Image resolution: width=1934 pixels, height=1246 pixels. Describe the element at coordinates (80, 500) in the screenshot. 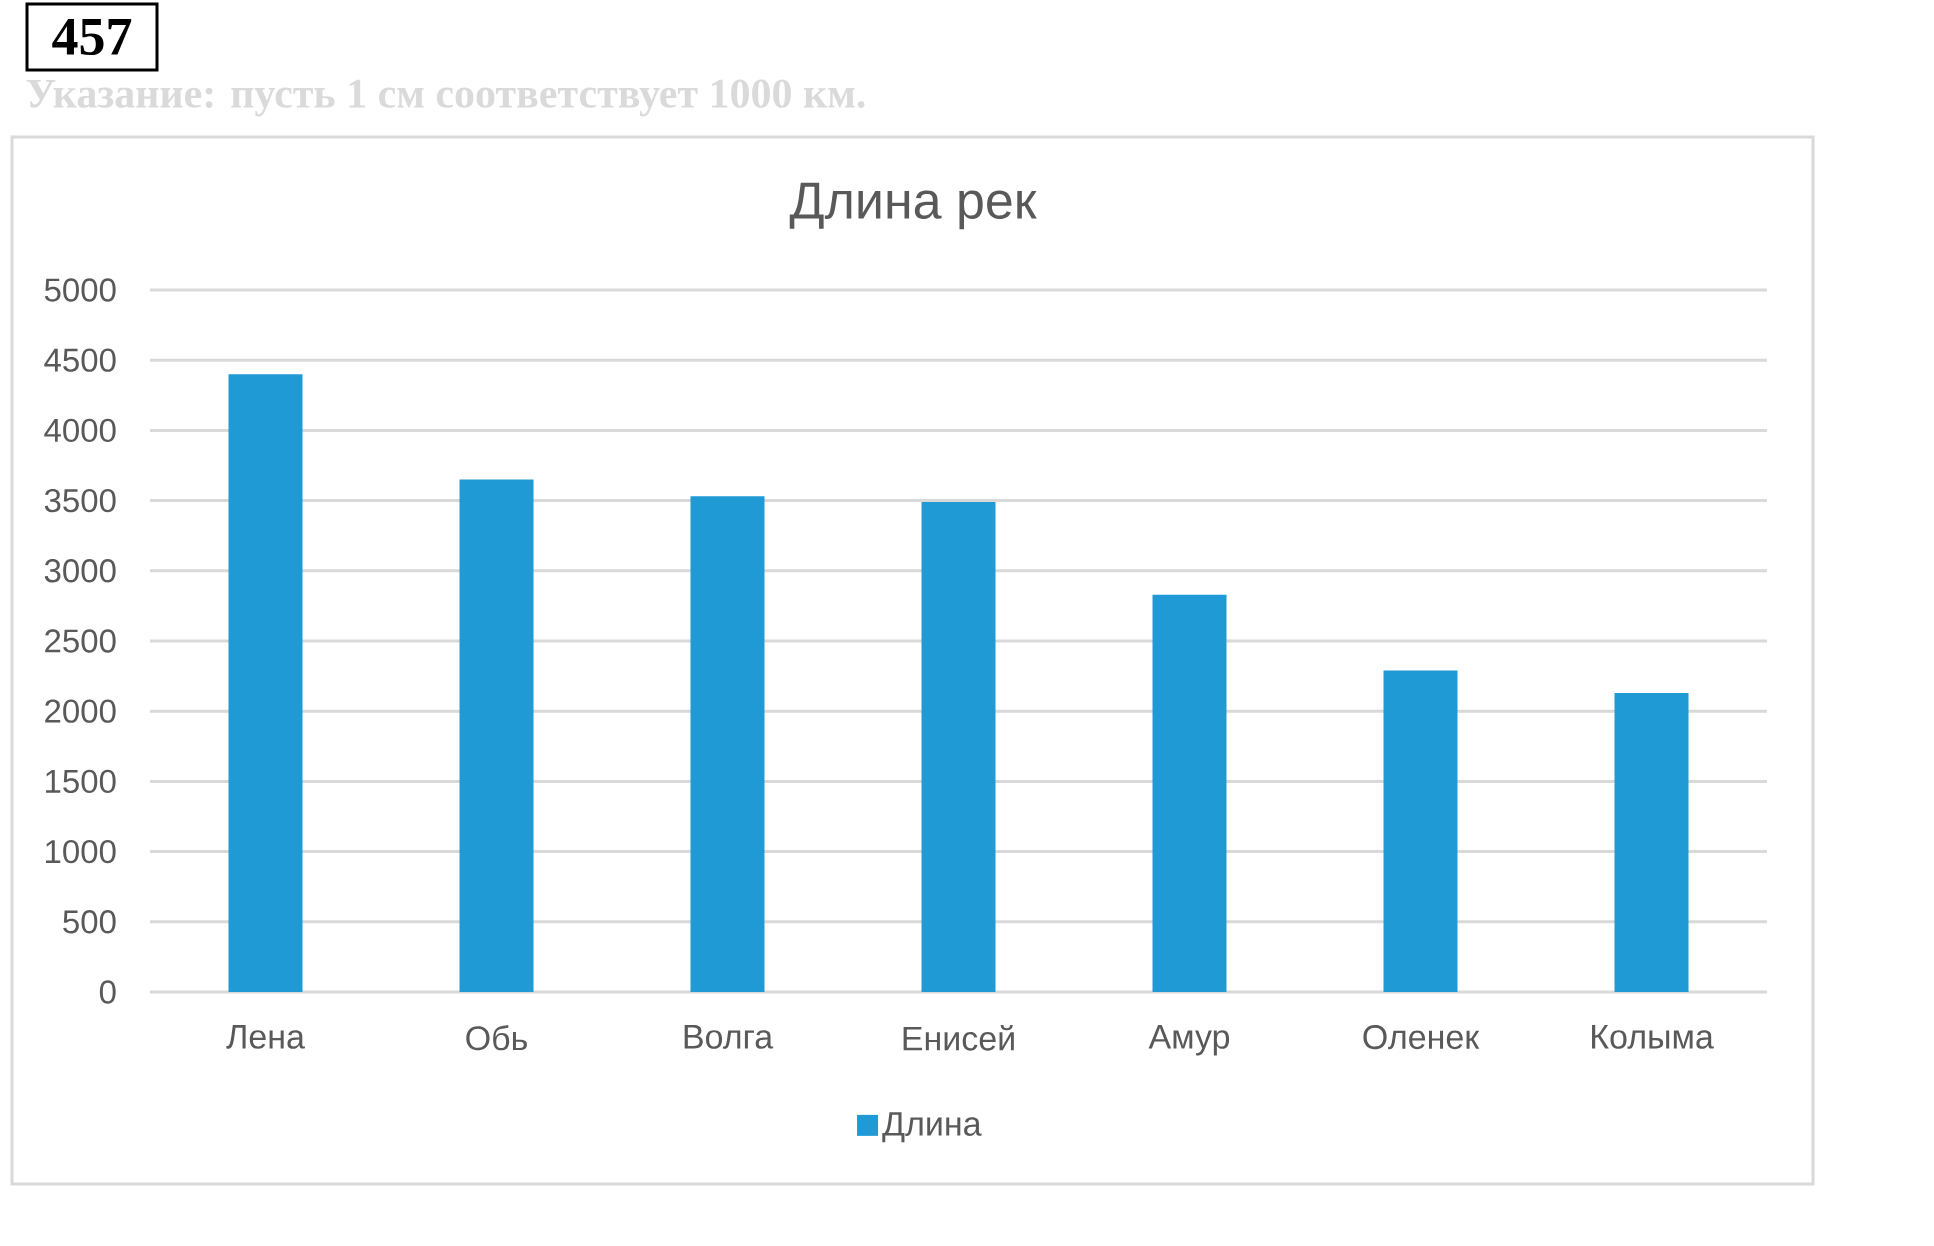

I see `y-tick-label: 3500` at that location.